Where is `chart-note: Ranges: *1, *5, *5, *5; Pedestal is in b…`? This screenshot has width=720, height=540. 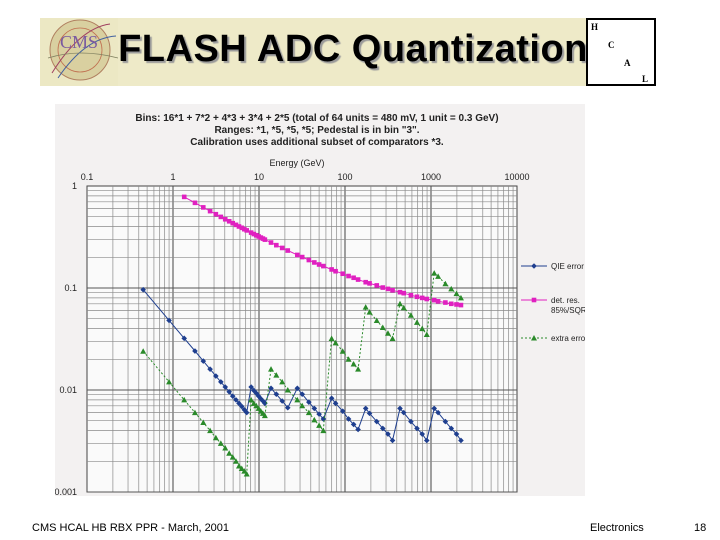 chart-note: Ranges: *1, *5, *5, *5; Pedestal is in b… is located at coordinates (316, 130).